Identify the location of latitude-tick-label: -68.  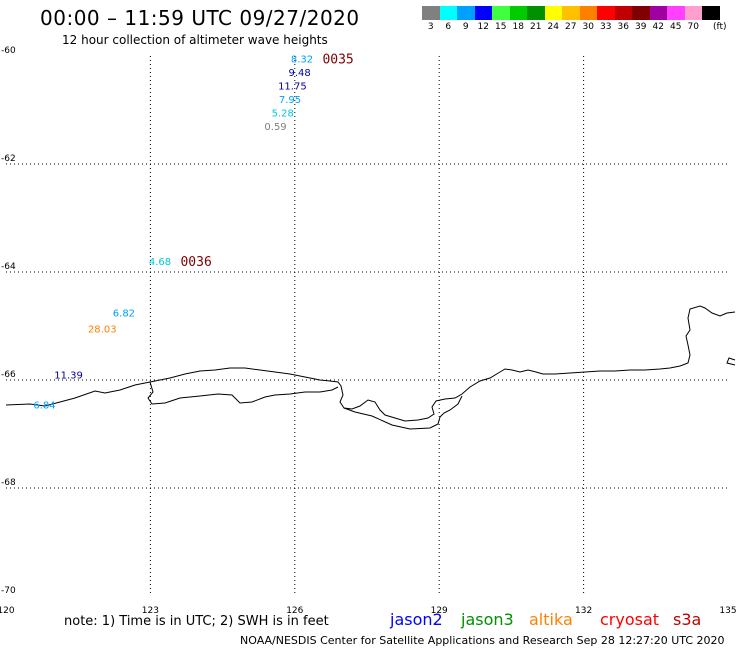
(8, 483).